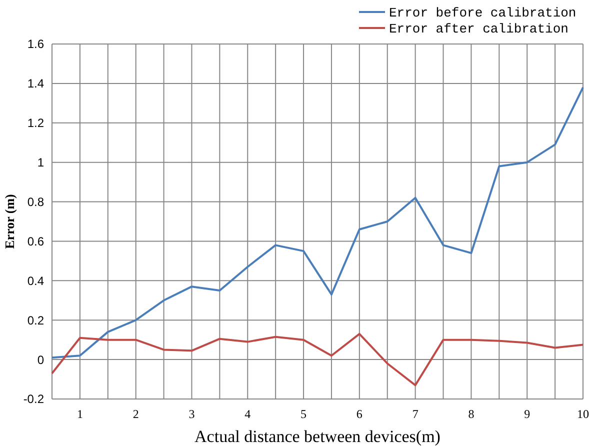 The width and height of the screenshot is (589, 446). I want to click on x-tick-label: 8, so click(471, 414).